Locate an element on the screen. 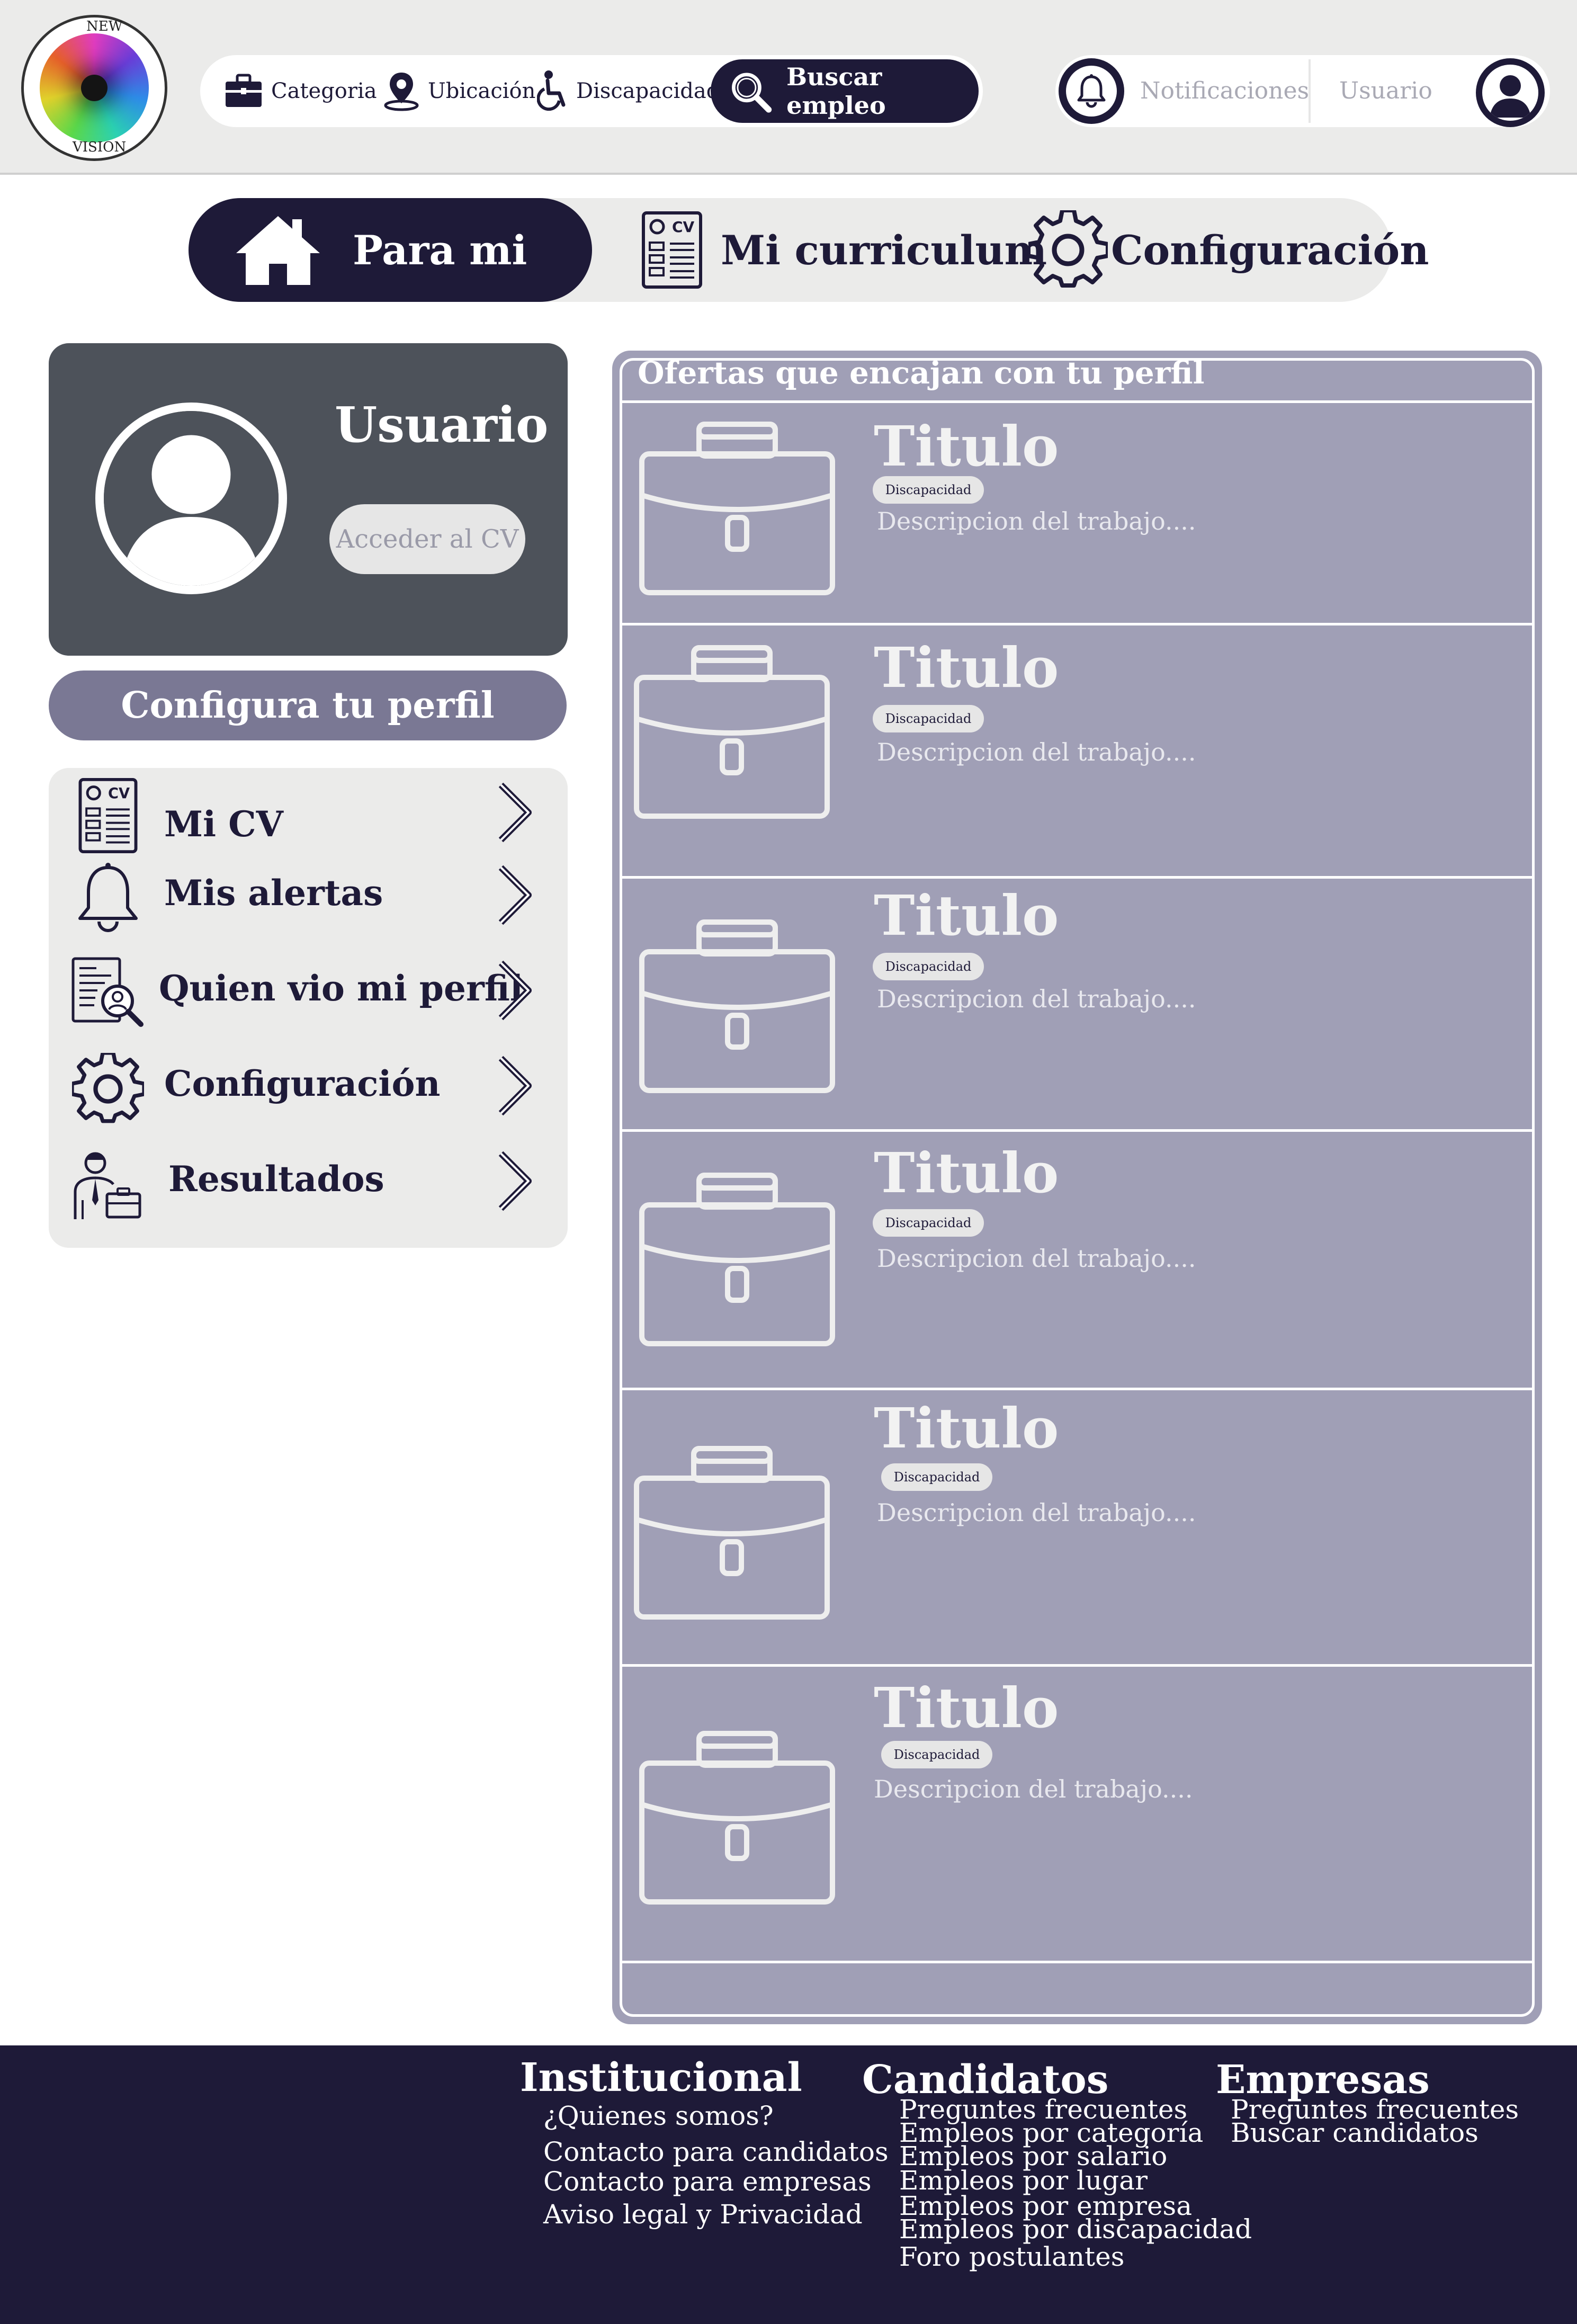 The image size is (1577, 2324). user-bar: Notificaciones Usuario is located at coordinates (1302, 91).